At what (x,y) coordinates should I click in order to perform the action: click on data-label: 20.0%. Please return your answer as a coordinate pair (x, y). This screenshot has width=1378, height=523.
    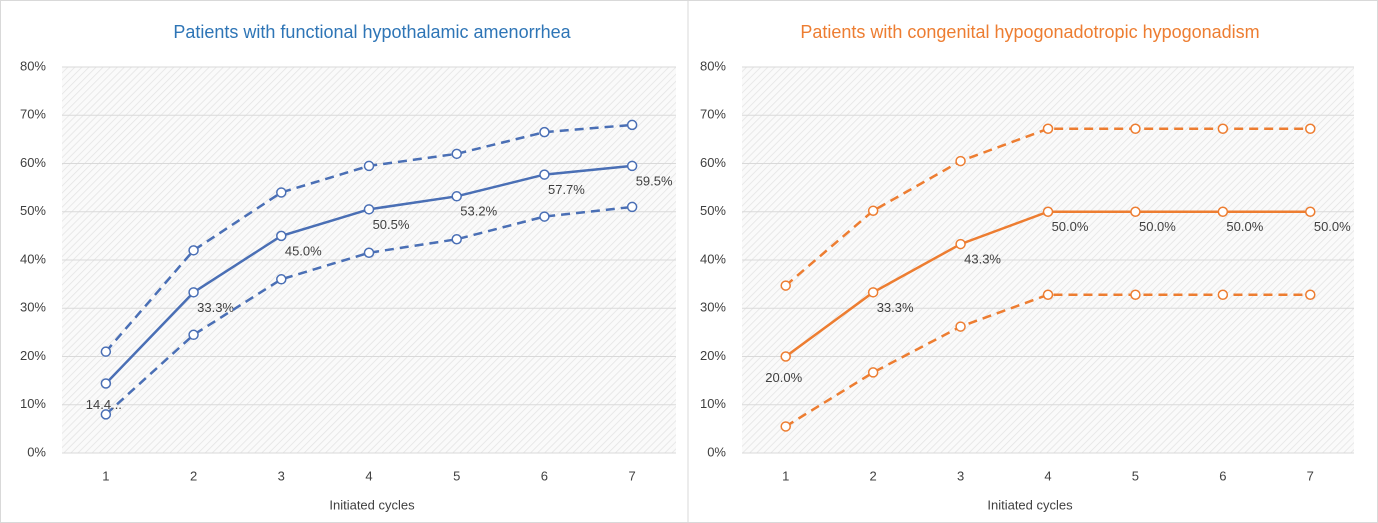
    Looking at the image, I should click on (783, 377).